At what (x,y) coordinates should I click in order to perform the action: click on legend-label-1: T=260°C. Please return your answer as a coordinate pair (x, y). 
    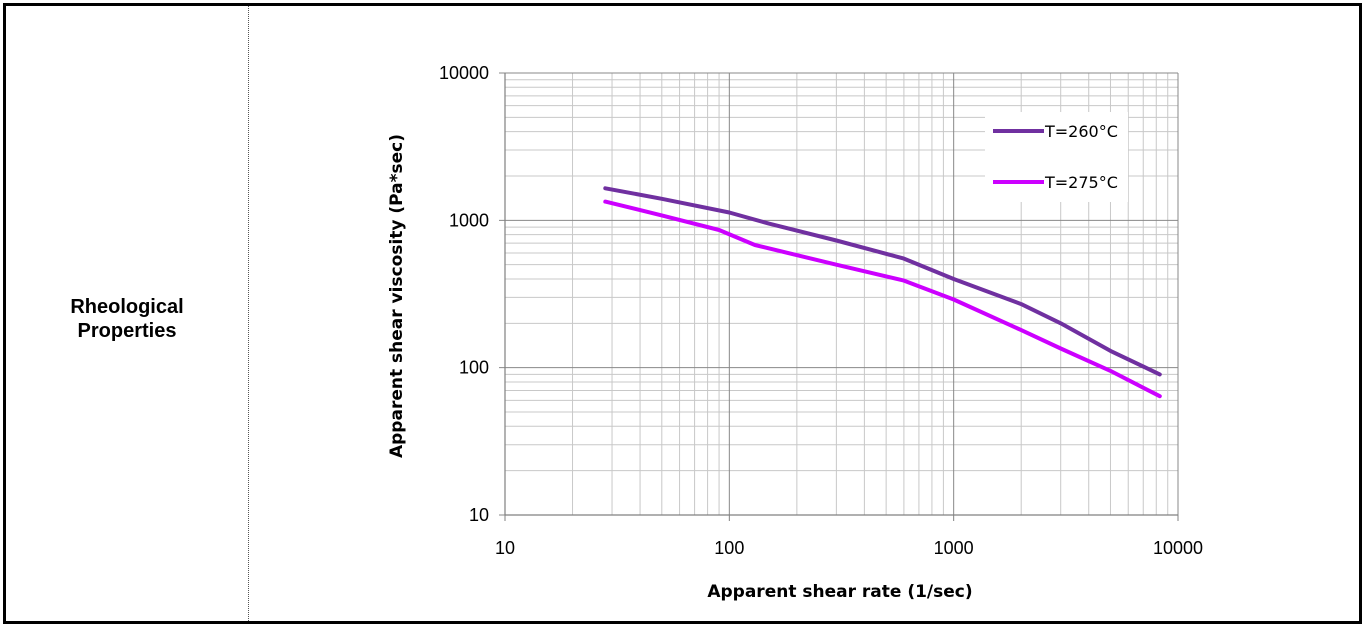
    Looking at the image, I should click on (1081, 131).